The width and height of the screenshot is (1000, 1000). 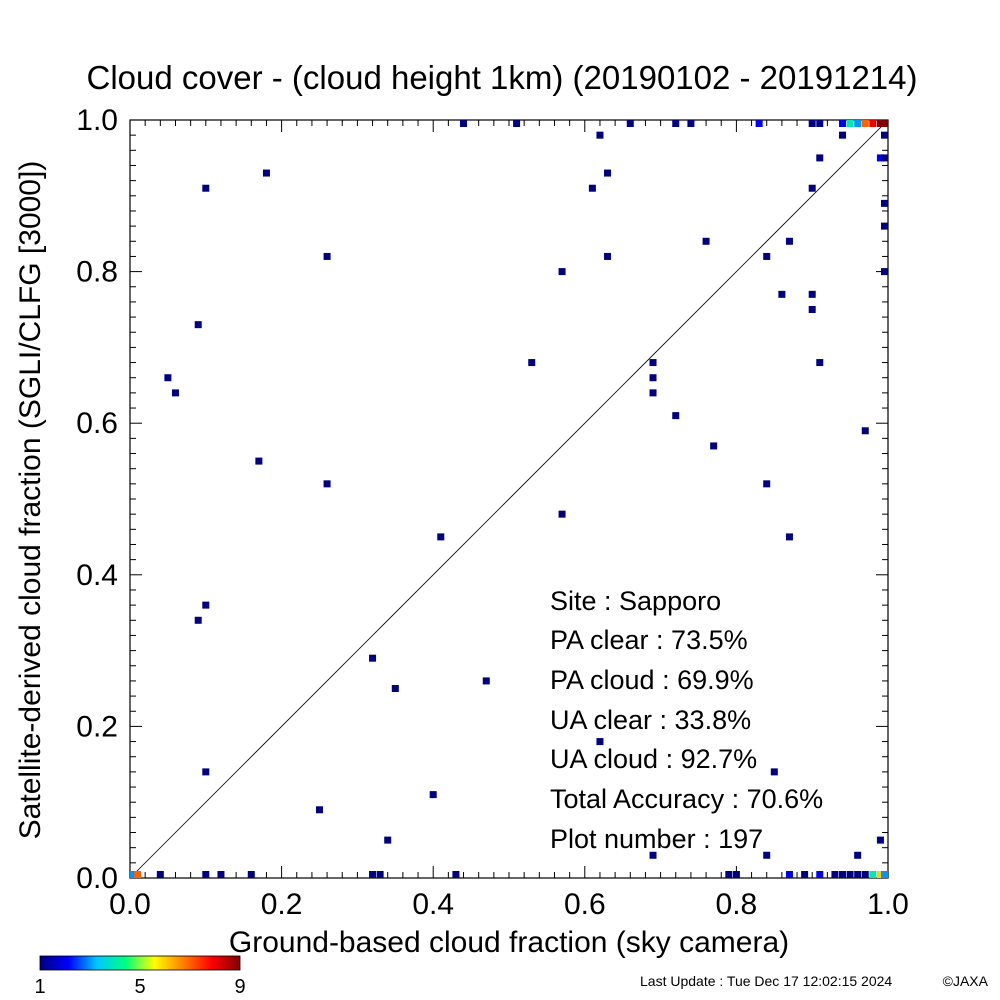 I want to click on copyright-text: ©JAXA, so click(x=966, y=981).